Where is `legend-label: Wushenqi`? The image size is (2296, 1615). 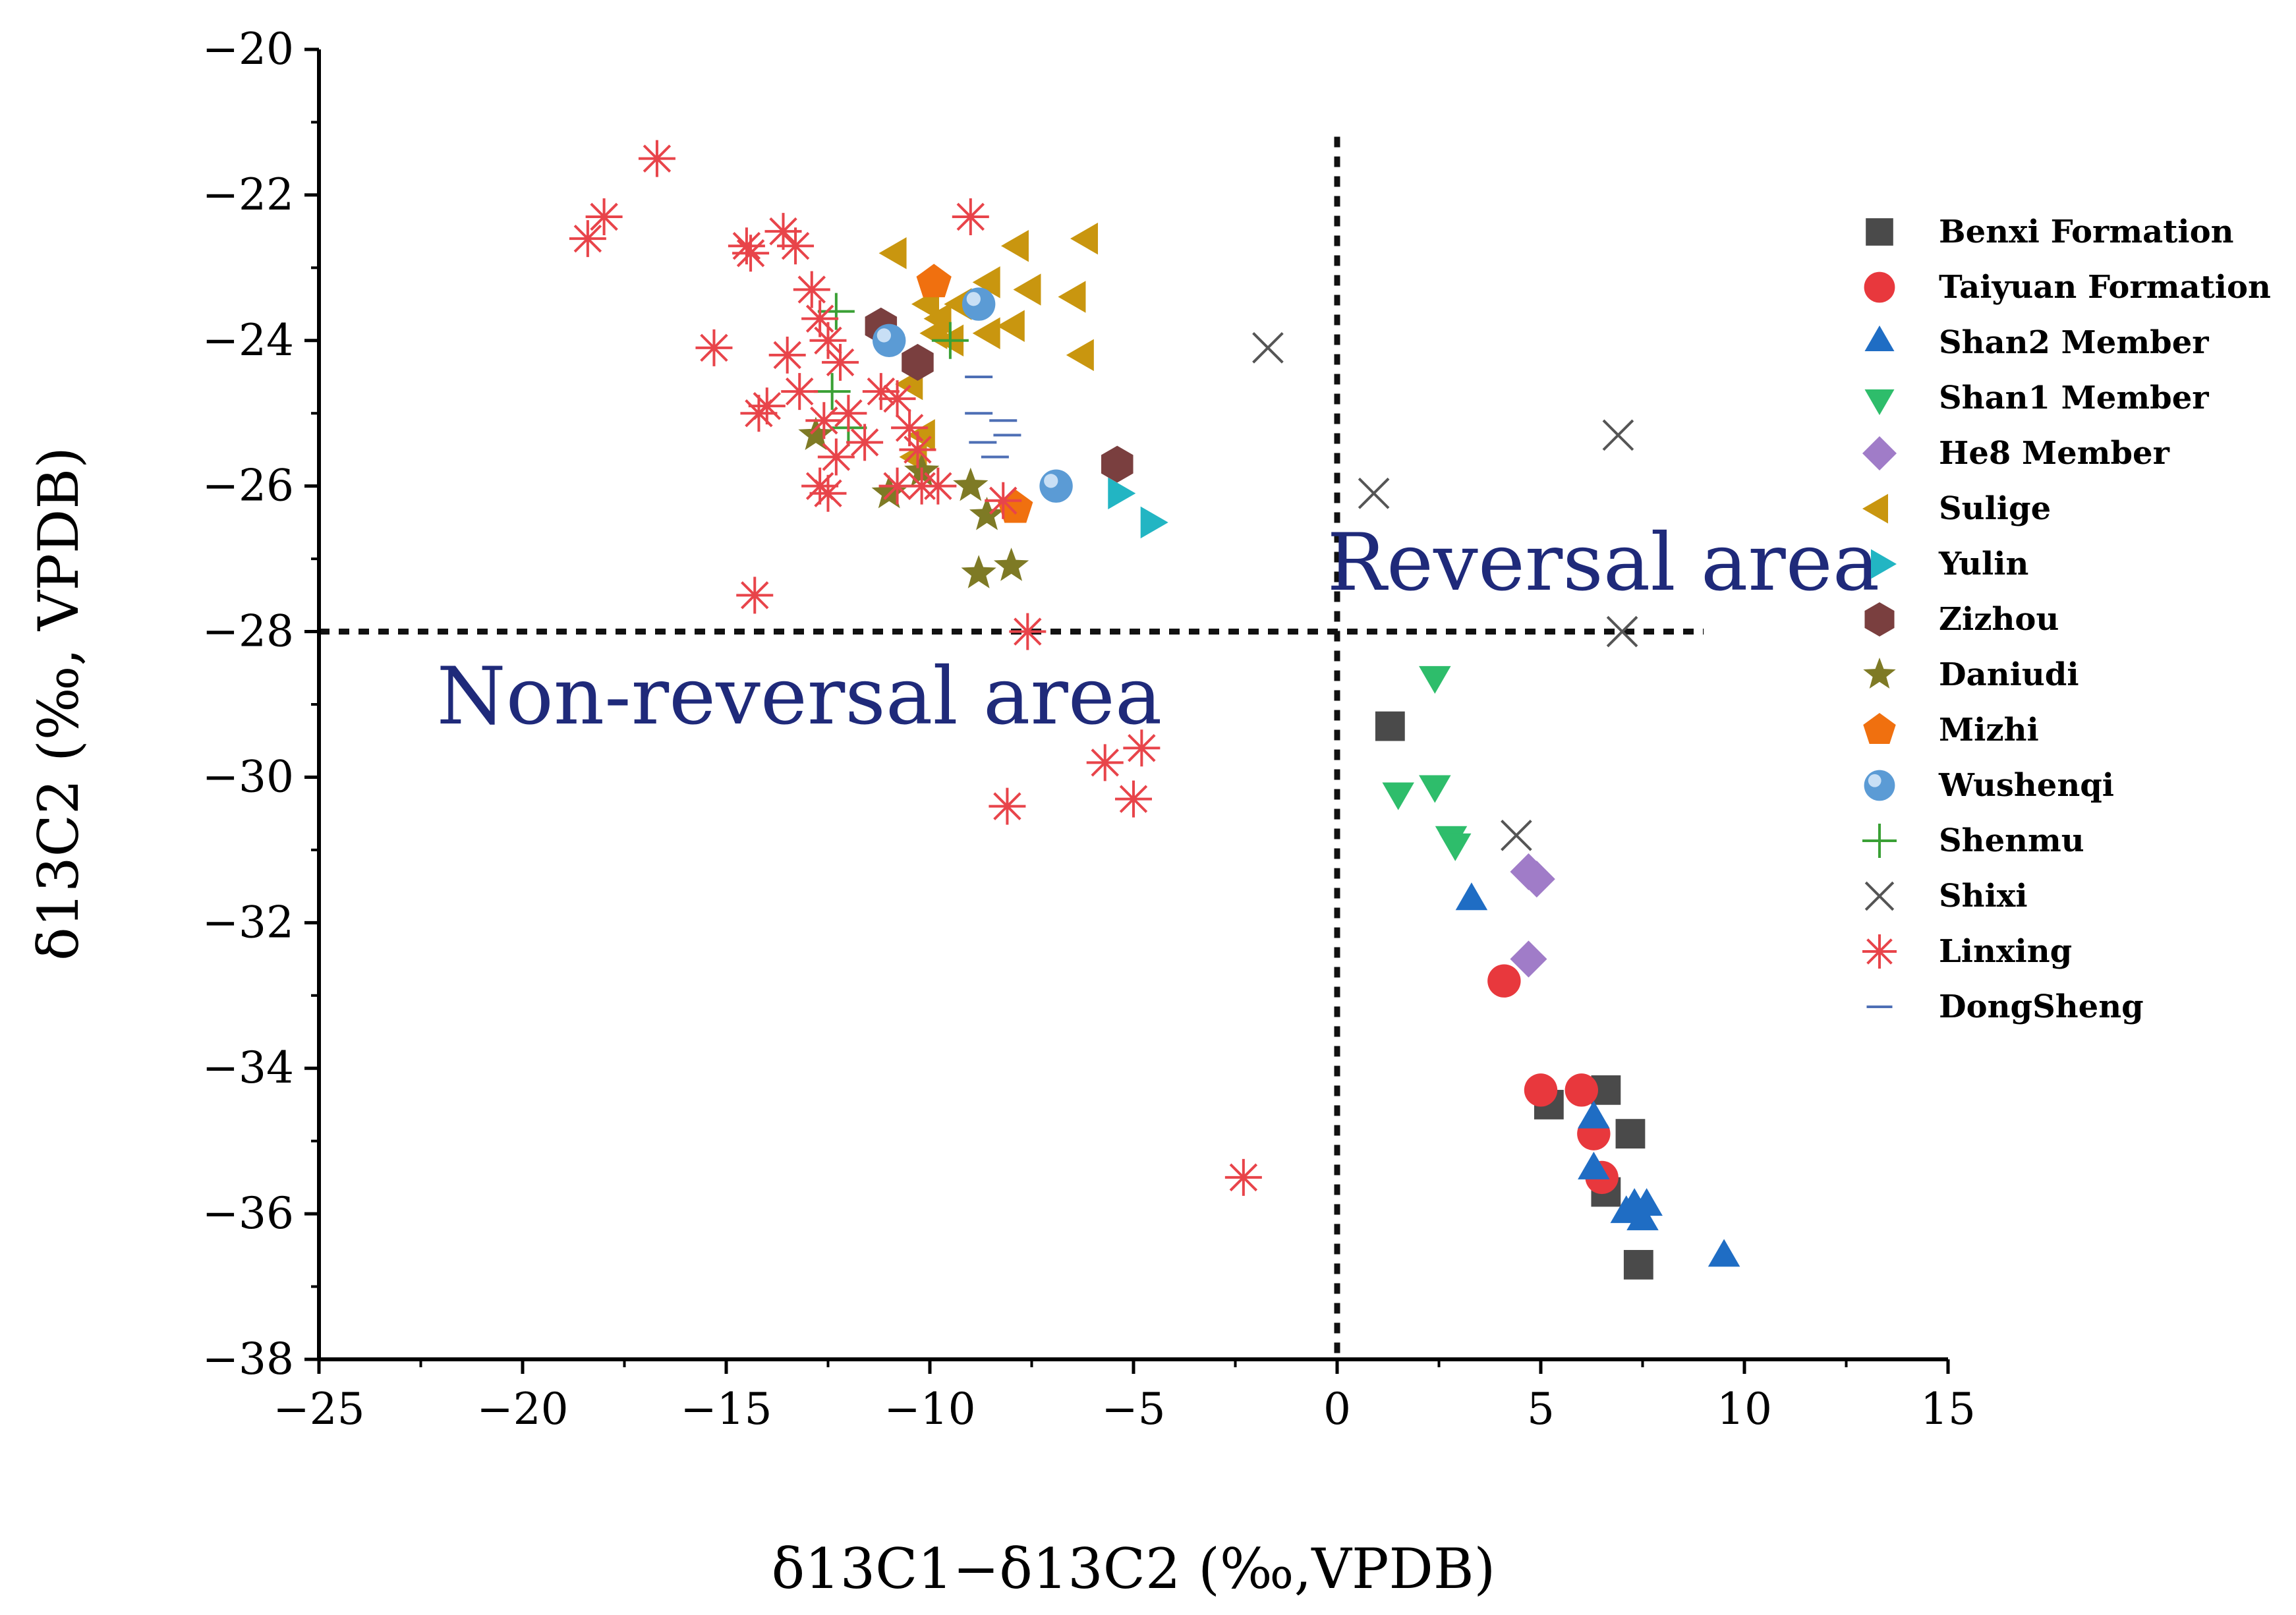 legend-label: Wushenqi is located at coordinates (2026, 785).